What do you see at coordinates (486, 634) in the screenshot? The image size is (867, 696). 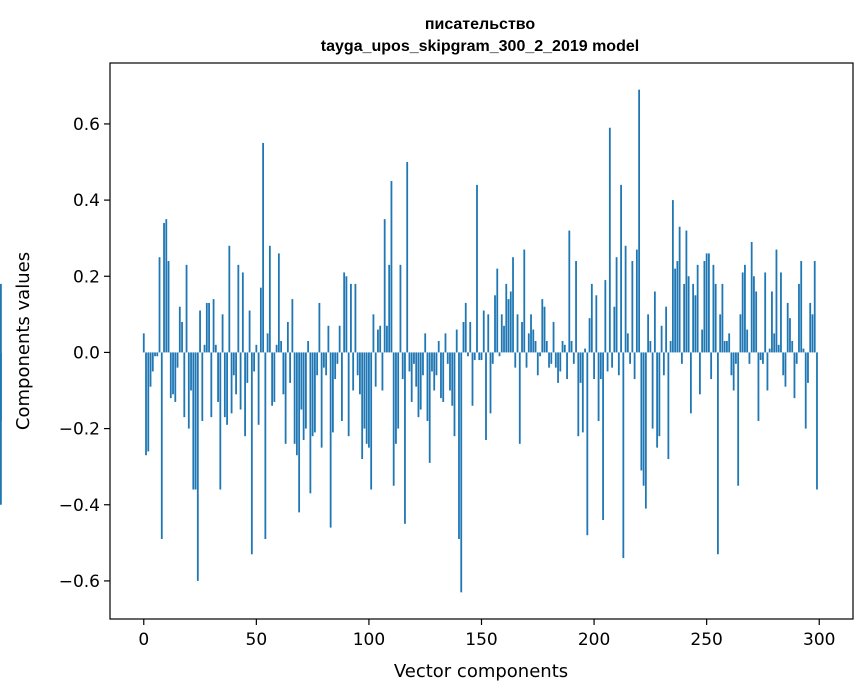 I see `x-axis-ticks: 0 50 100 150 200 250 300` at bounding box center [486, 634].